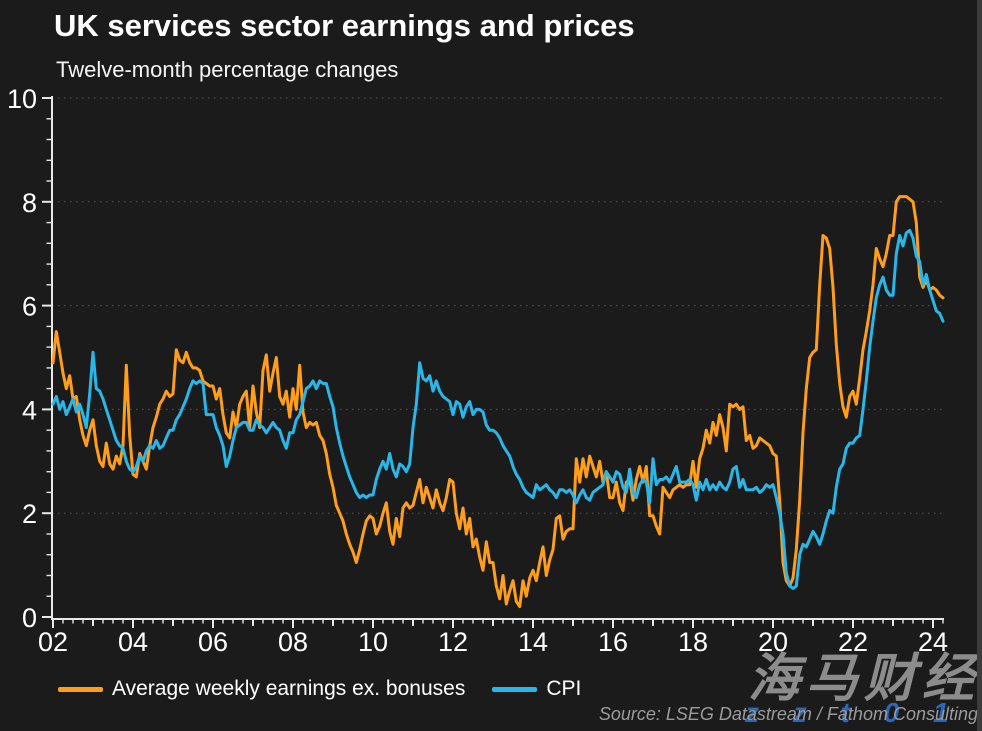 The width and height of the screenshot is (982, 731). What do you see at coordinates (613, 642) in the screenshot?
I see `x-tick-label: 16` at bounding box center [613, 642].